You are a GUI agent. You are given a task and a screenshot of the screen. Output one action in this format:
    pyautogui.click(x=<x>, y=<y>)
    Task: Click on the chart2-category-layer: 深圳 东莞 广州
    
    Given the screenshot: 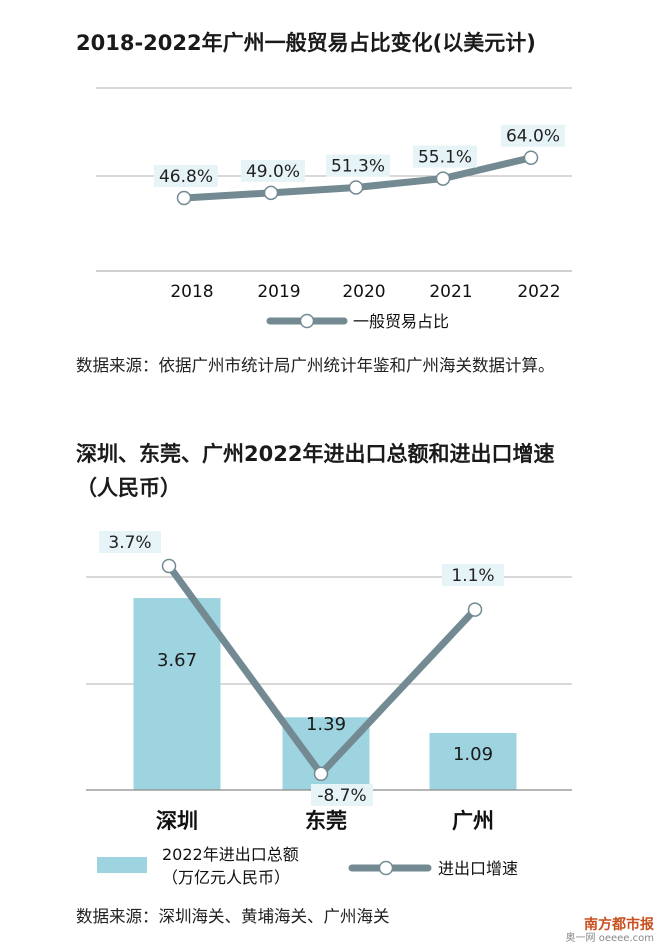 What is the action you would take?
    pyautogui.click(x=325, y=821)
    